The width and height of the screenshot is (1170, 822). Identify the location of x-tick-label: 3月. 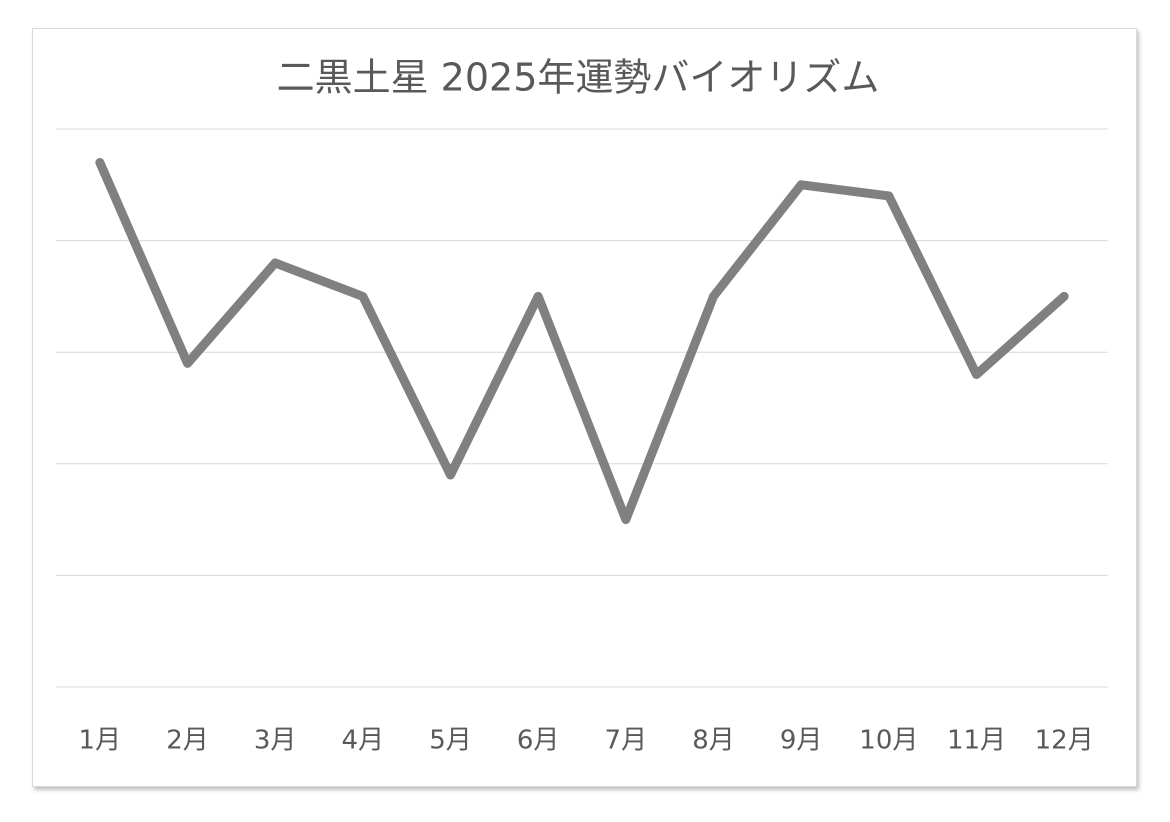
(275, 741).